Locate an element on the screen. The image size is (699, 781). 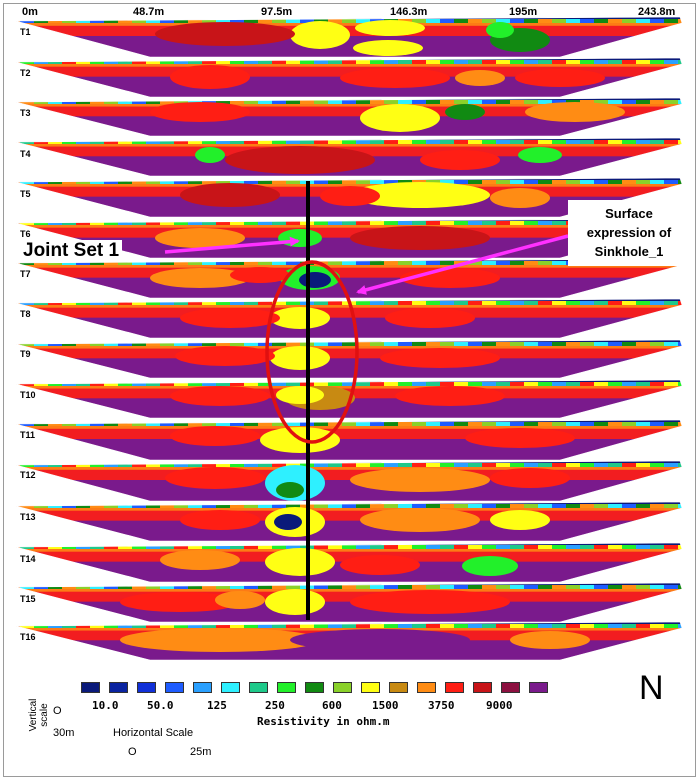
profile-label-t10: T10 is located at coordinates (28, 395).